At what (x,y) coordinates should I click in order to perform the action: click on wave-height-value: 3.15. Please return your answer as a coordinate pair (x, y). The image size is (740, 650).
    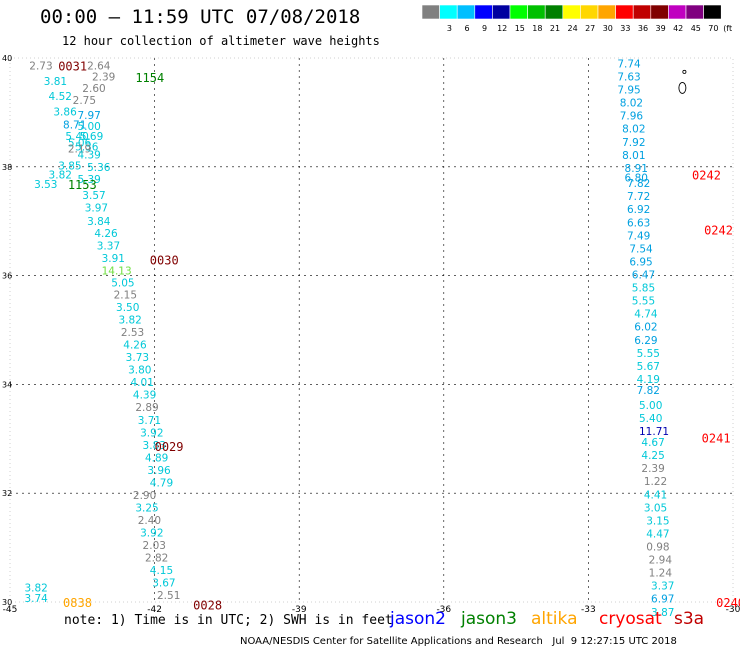
    Looking at the image, I should click on (657, 521).